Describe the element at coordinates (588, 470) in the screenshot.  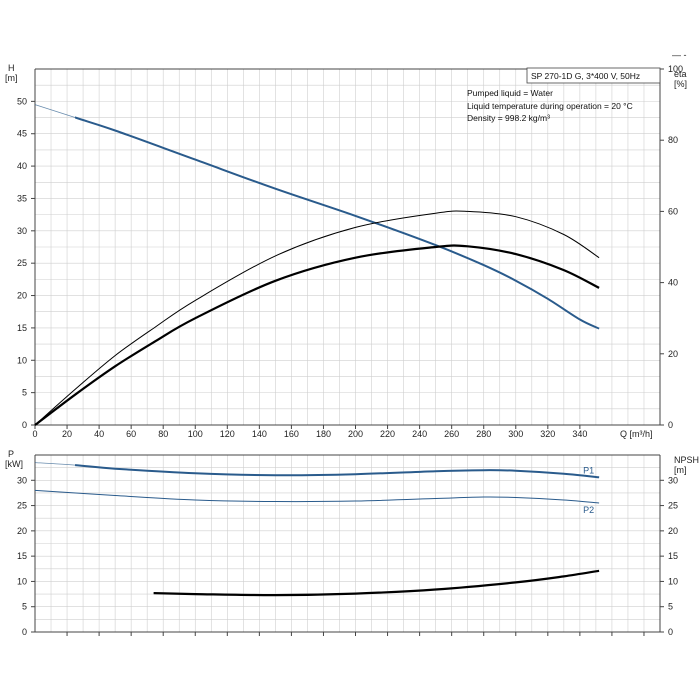
I see `series-label-p1: P1` at that location.